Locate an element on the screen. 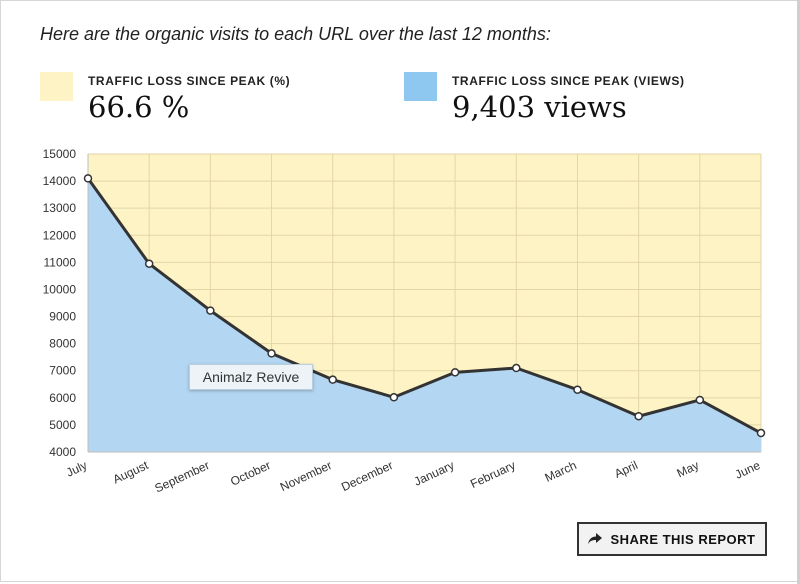 The width and height of the screenshot is (800, 584). loss-percent-swatch is located at coordinates (56, 86).